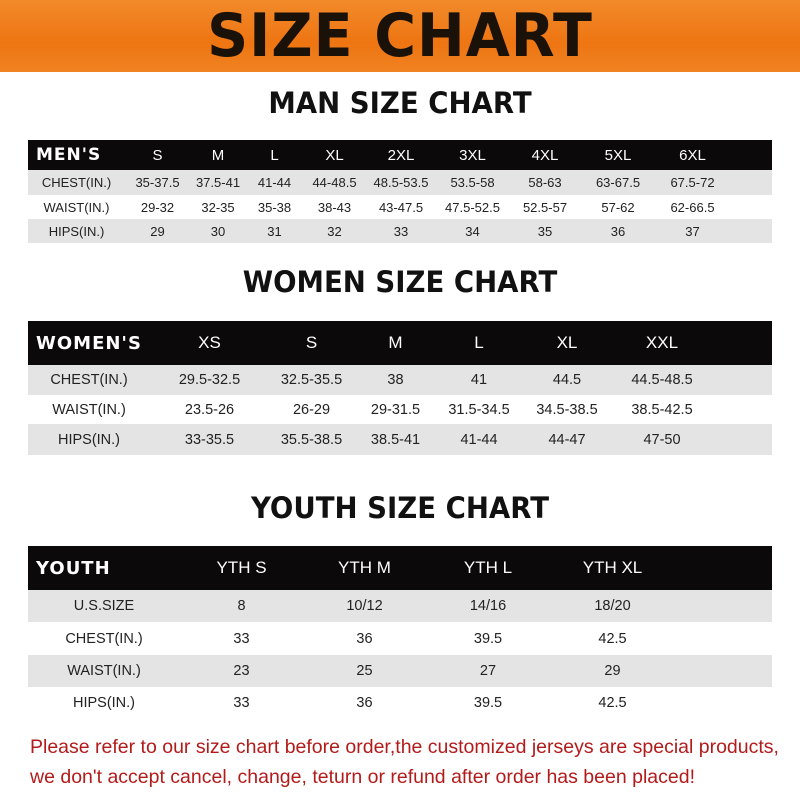 Image resolution: width=800 pixels, height=800 pixels. I want to click on measure-value: 52.5-57, so click(545, 207).